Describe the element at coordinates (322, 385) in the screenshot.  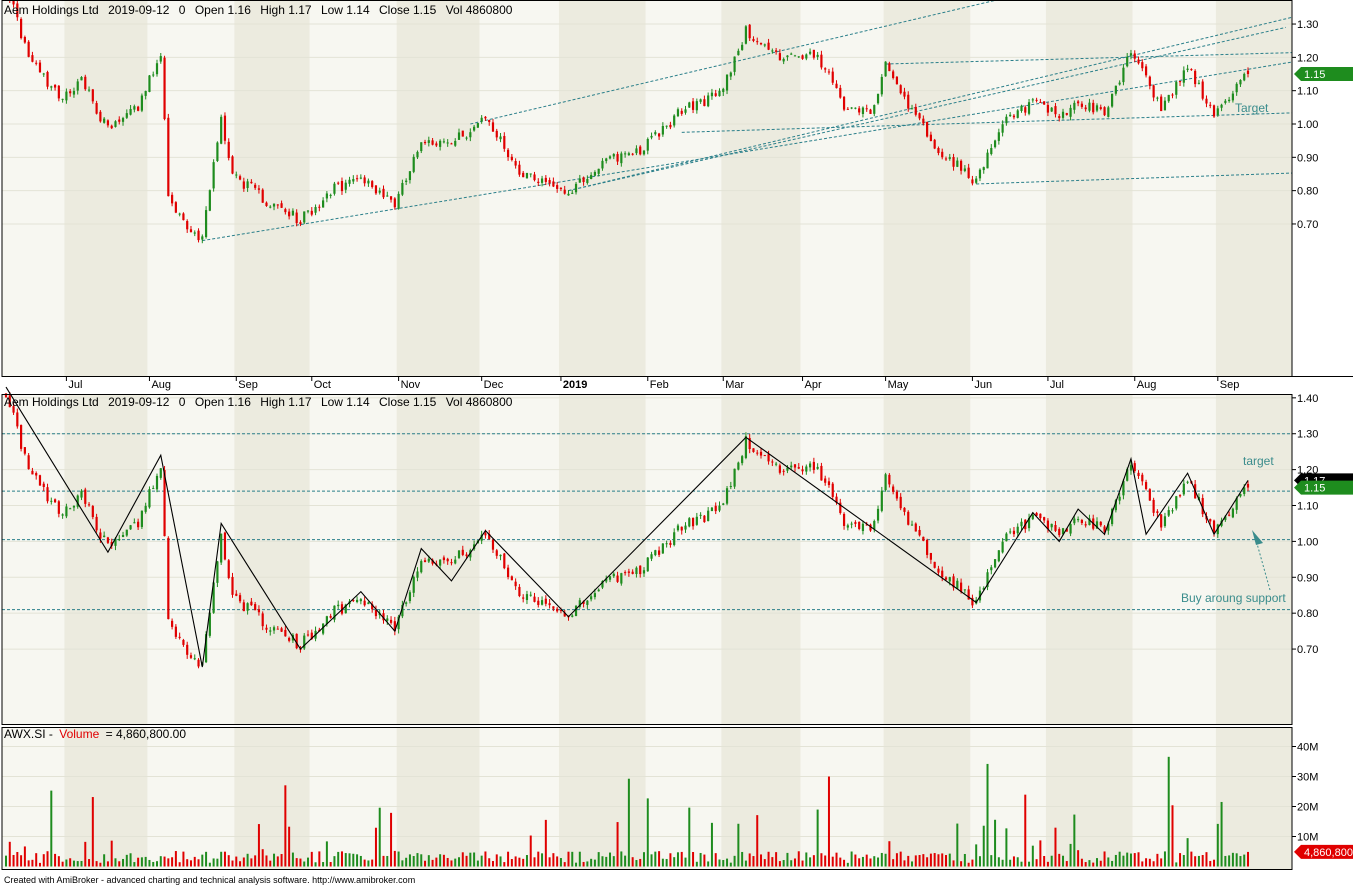
I see `x-tick-label: Oct` at that location.